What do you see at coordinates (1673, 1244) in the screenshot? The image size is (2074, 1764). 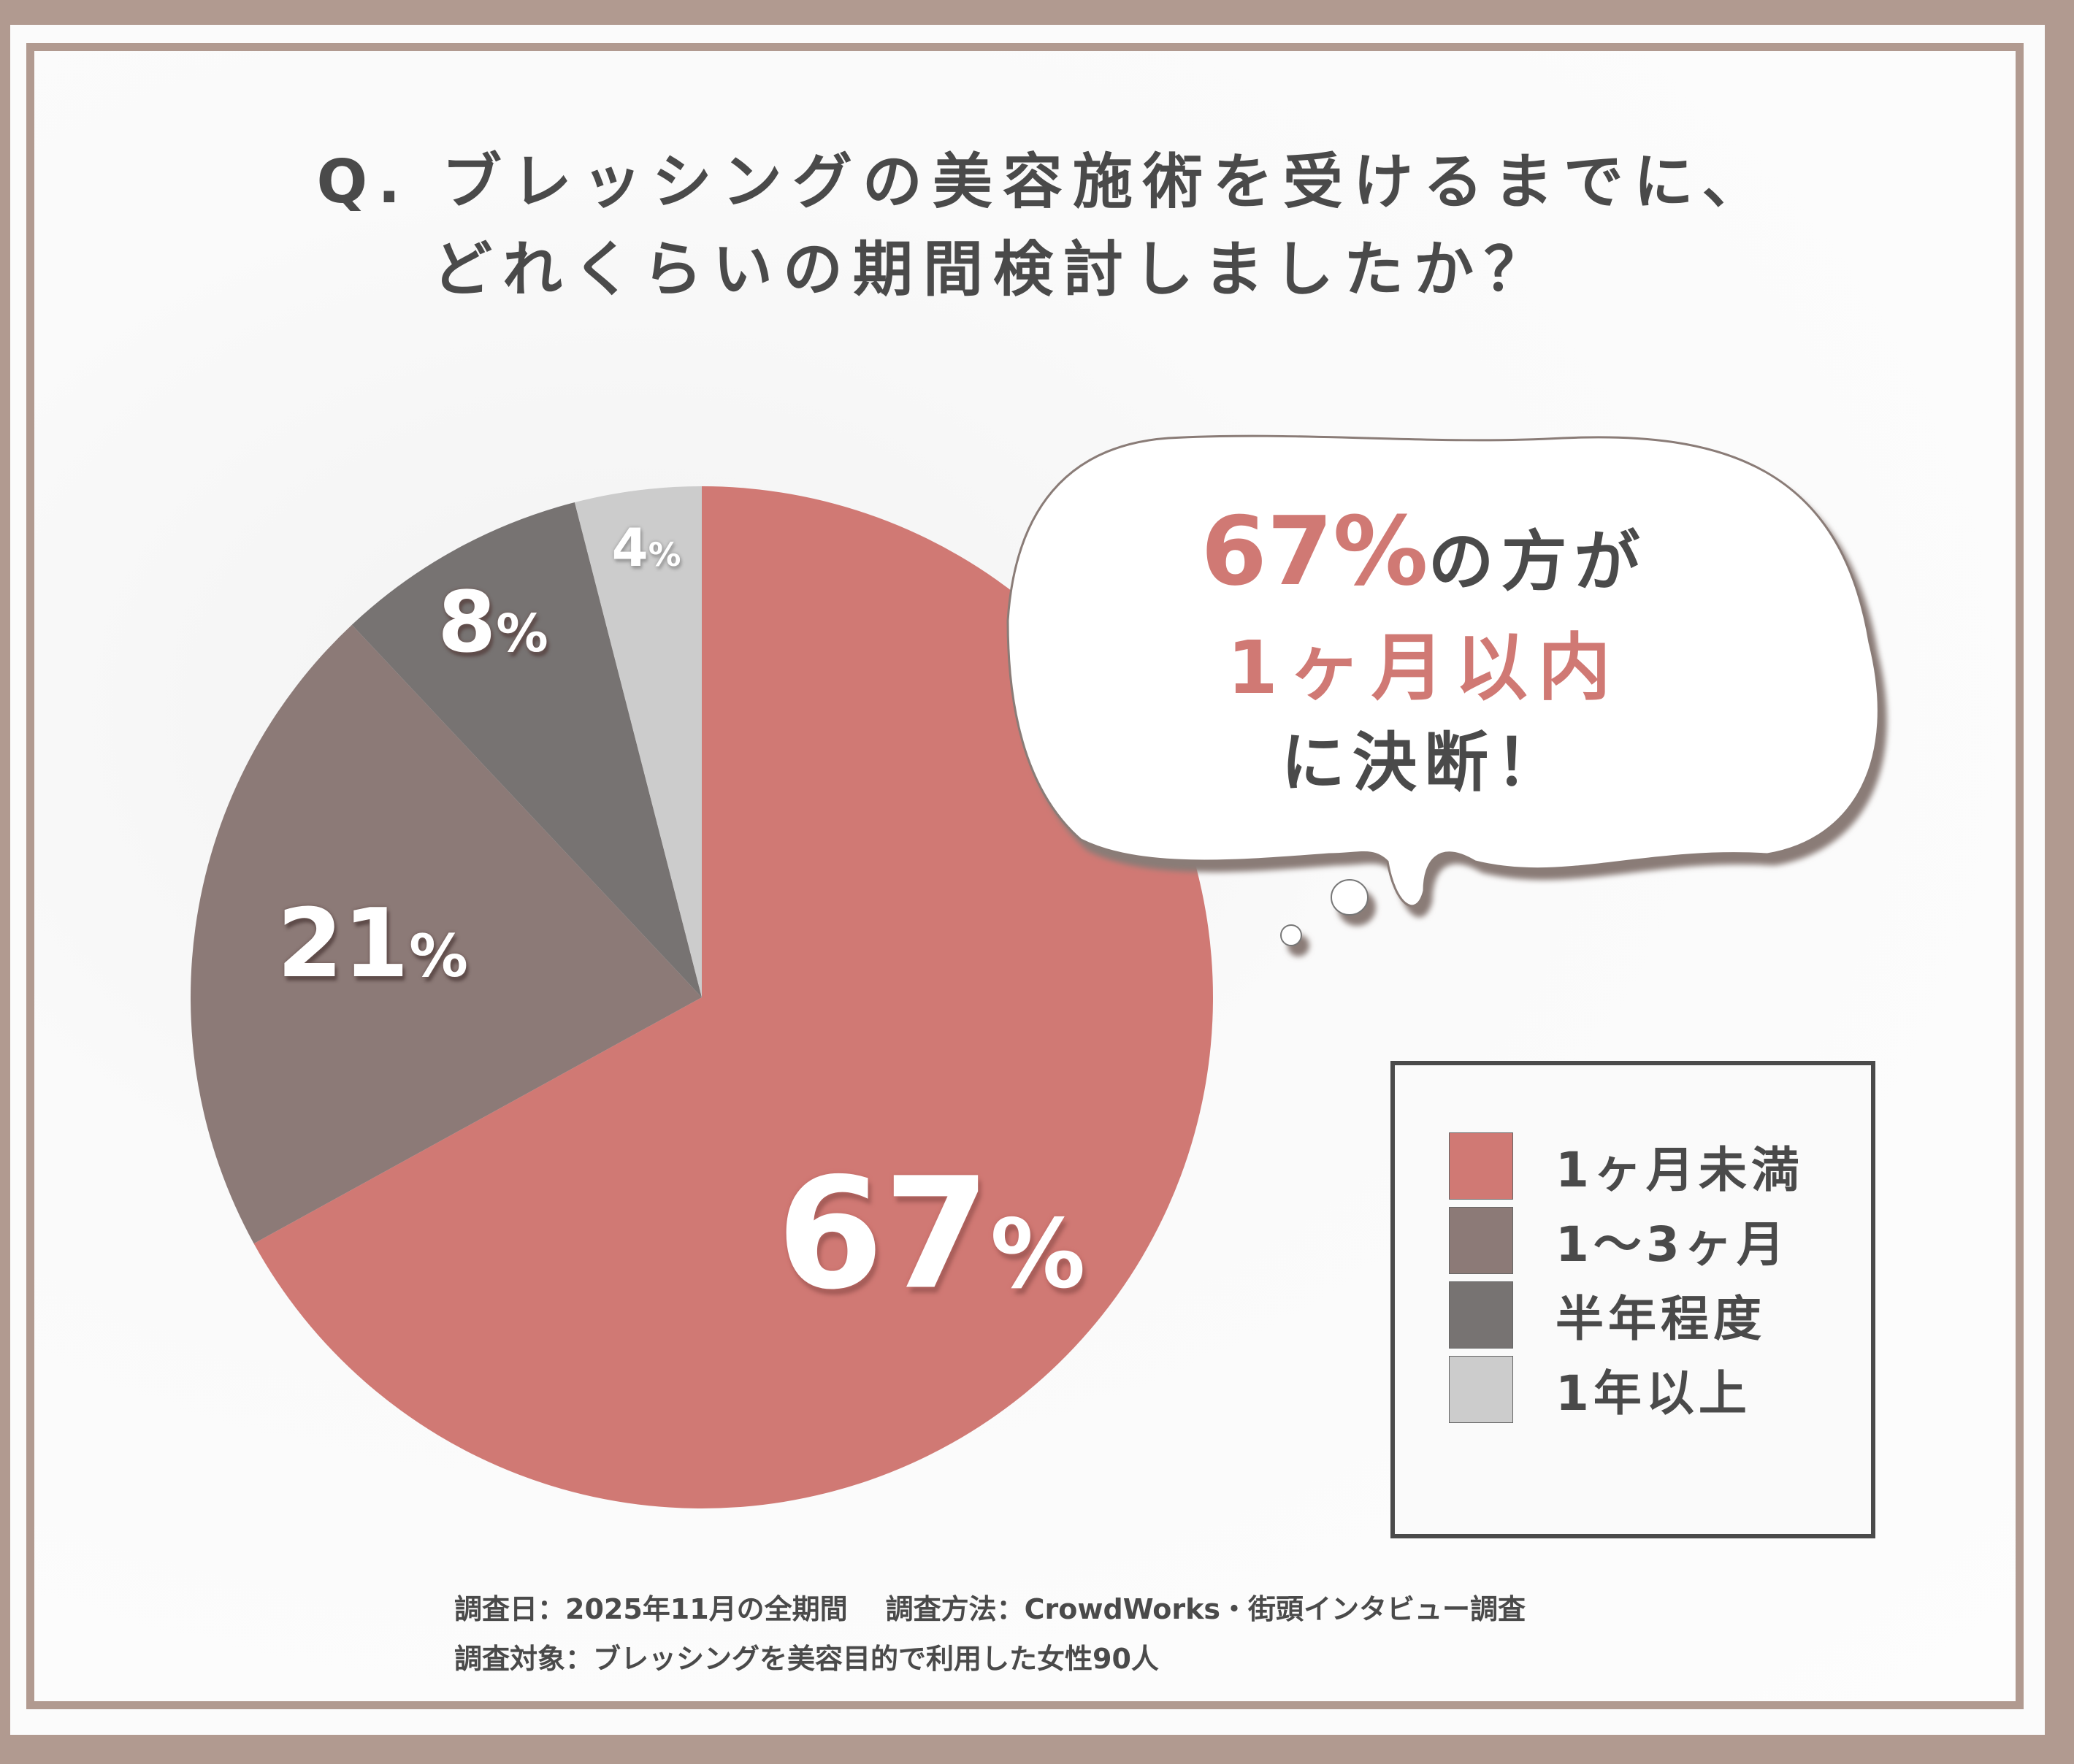 I see `legend-label: 1〜3ヶ月` at bounding box center [1673, 1244].